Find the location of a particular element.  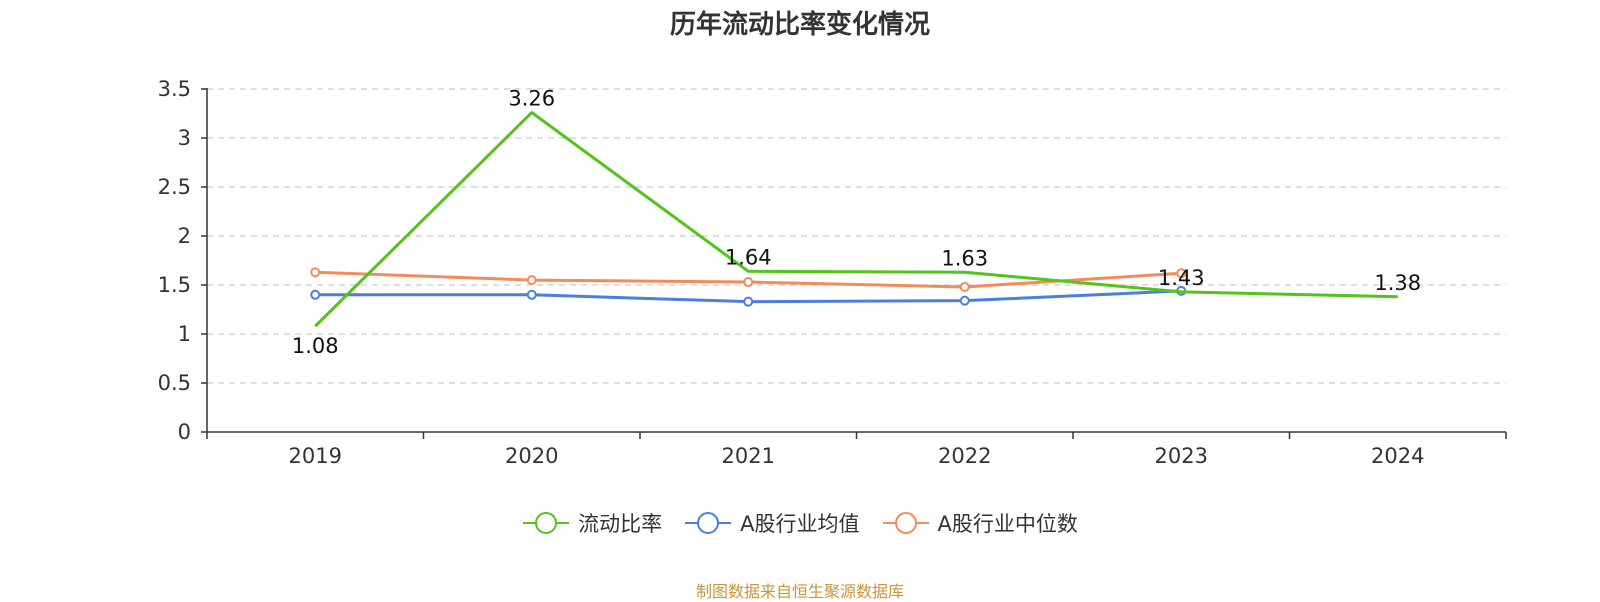

y-tick-label: 3 is located at coordinates (184, 138).